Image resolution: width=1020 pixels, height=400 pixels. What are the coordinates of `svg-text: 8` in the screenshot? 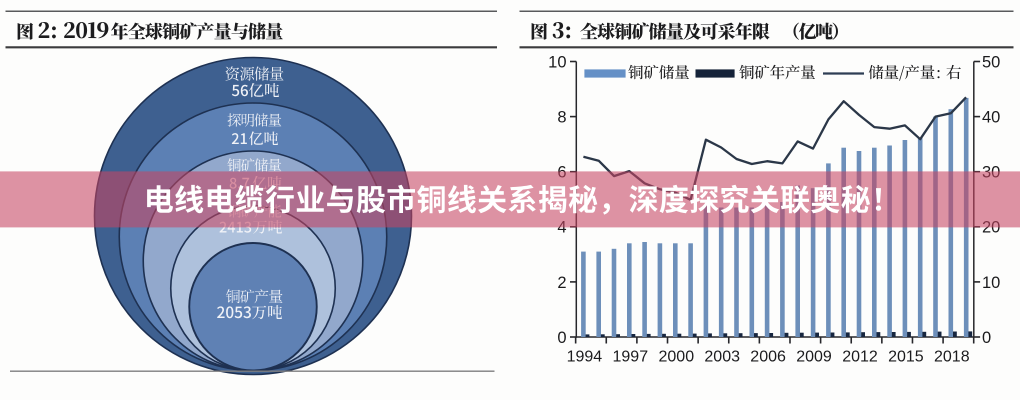 It's located at (561, 118).